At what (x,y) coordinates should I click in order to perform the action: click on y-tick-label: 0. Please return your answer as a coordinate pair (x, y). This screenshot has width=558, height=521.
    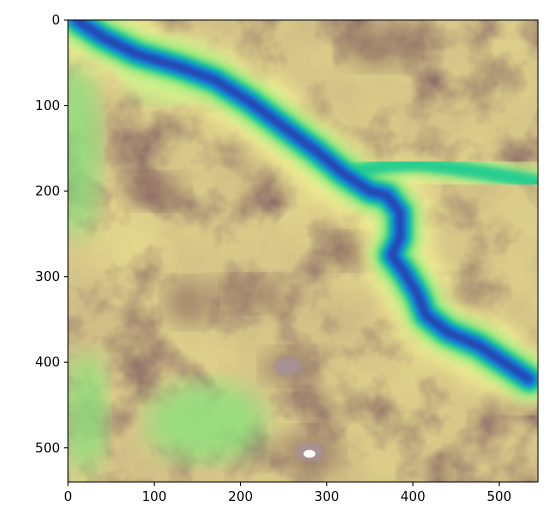
    Looking at the image, I should click on (56, 21).